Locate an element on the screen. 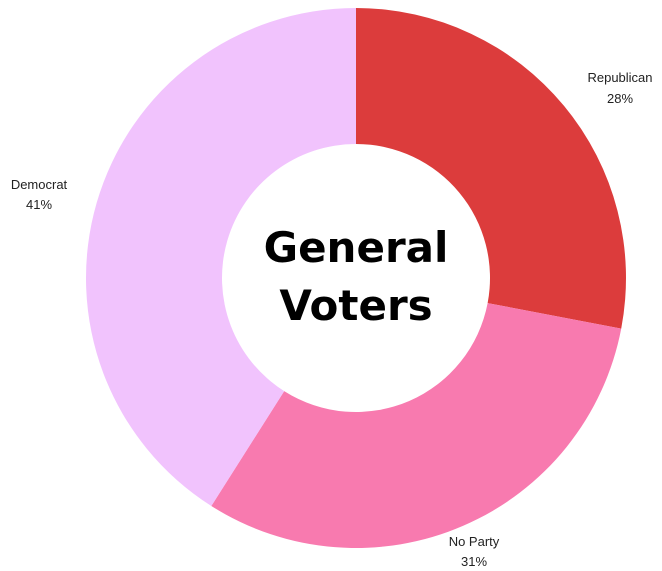 This screenshot has width=662, height=571. slice-value-no-party: 31% is located at coordinates (474, 561).